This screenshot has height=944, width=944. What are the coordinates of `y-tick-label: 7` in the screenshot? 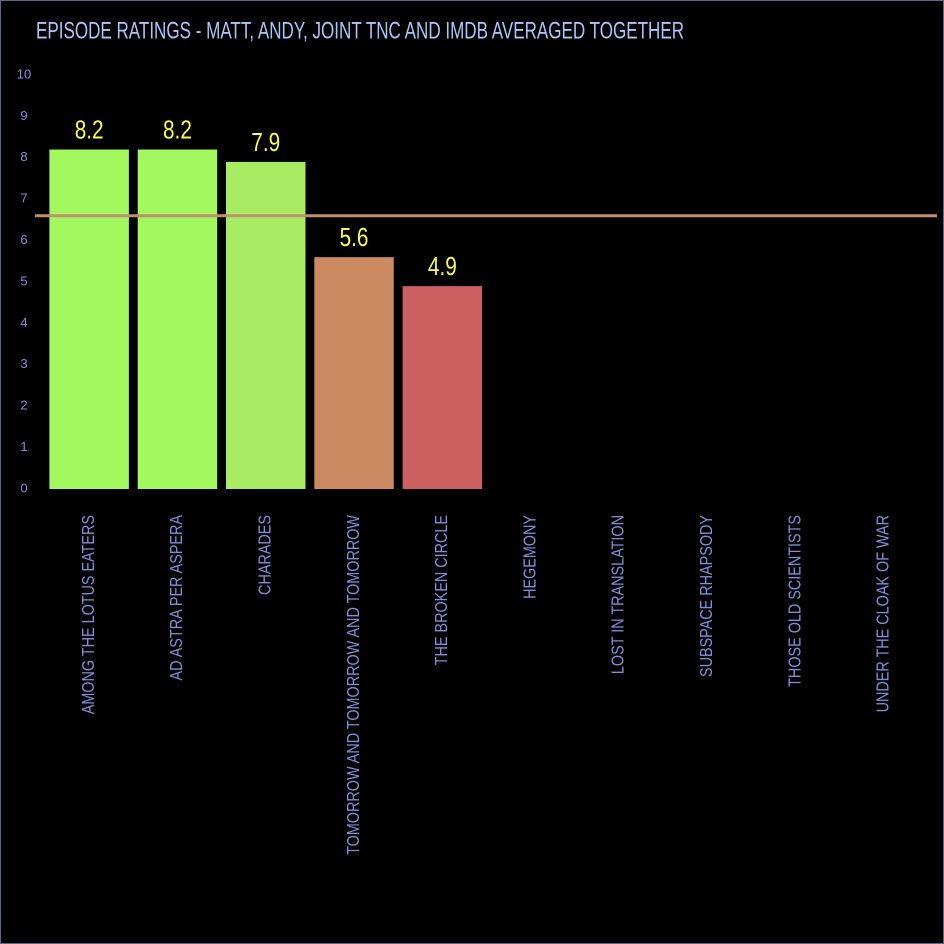 It's located at (23, 198).